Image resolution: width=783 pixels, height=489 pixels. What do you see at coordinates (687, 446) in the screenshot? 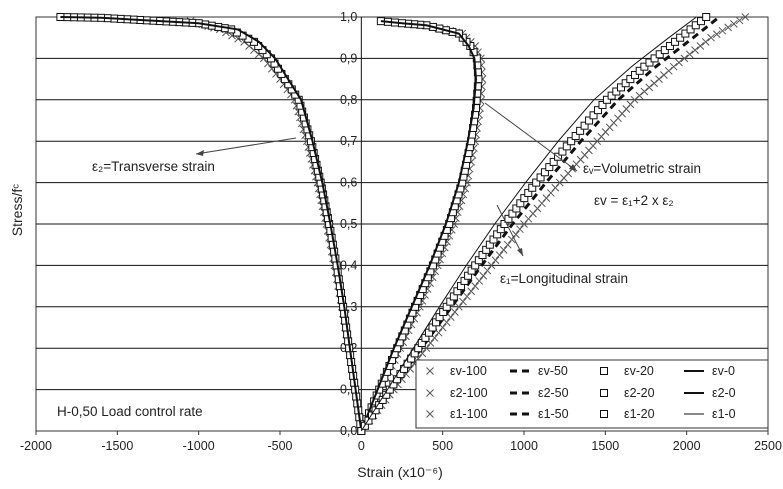
I see `x-tick-label: 2000` at bounding box center [687, 446].